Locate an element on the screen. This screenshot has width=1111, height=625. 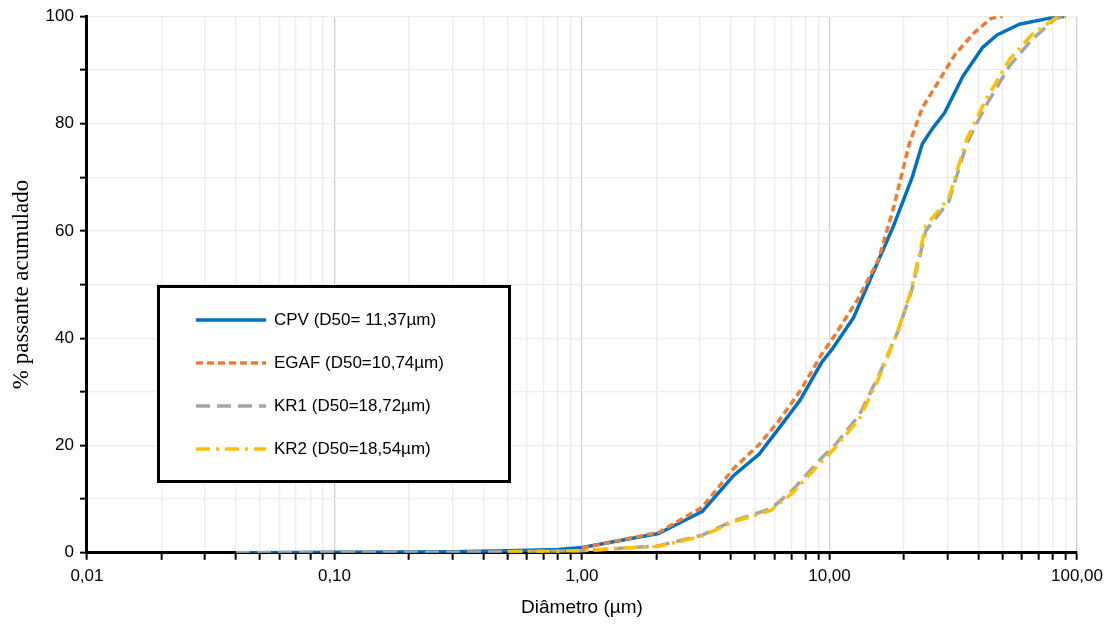
y-tick-label: 20 is located at coordinates (64, 445).